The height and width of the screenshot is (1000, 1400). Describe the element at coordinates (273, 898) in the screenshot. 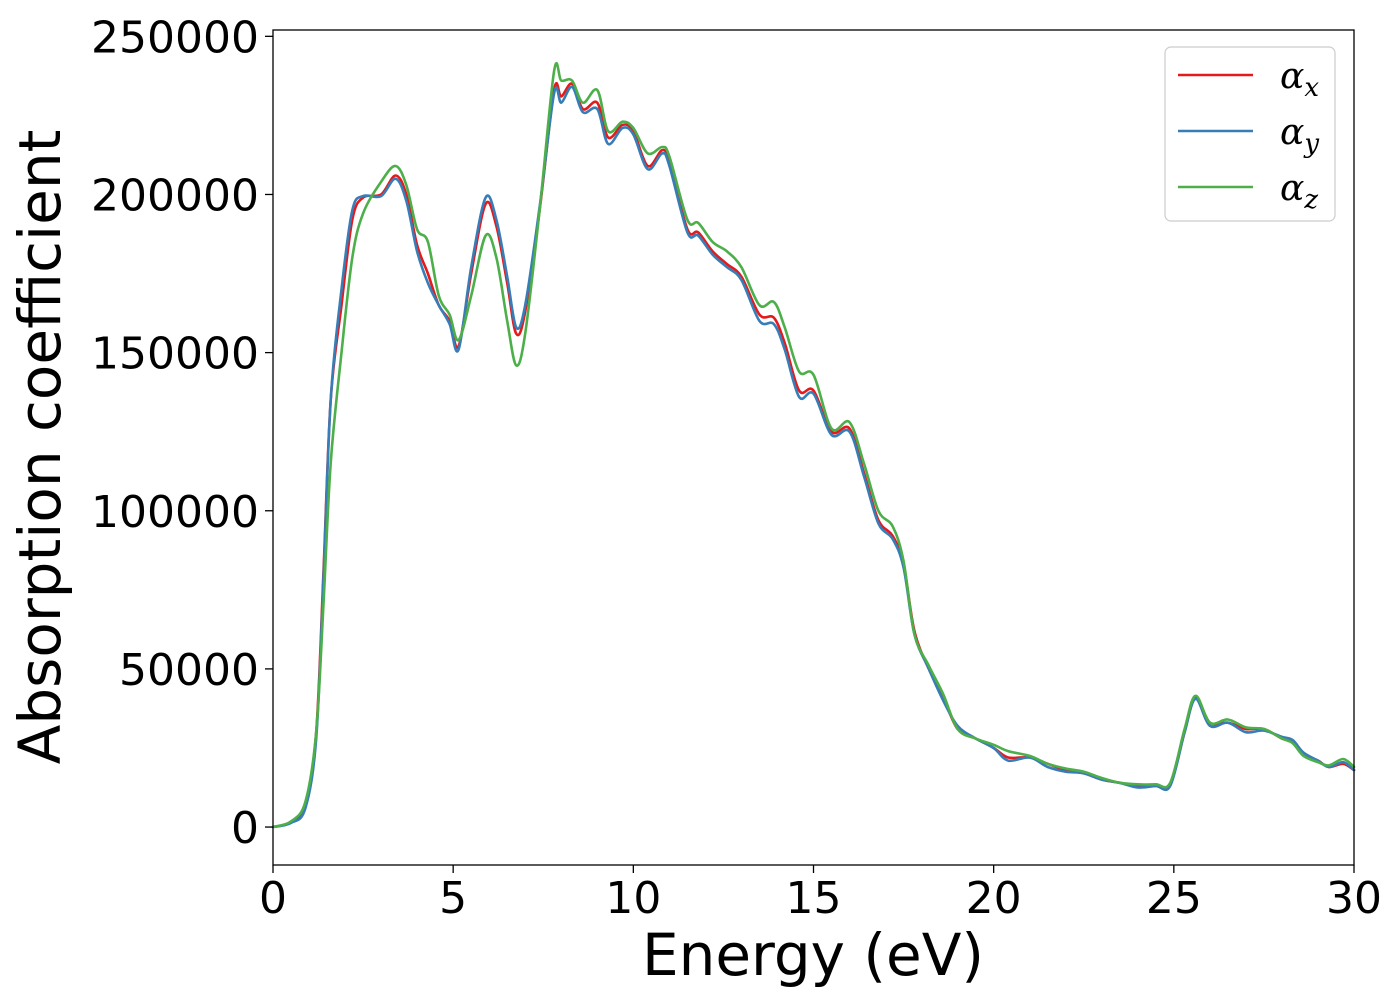

I see `x-tick-label: 0` at that location.